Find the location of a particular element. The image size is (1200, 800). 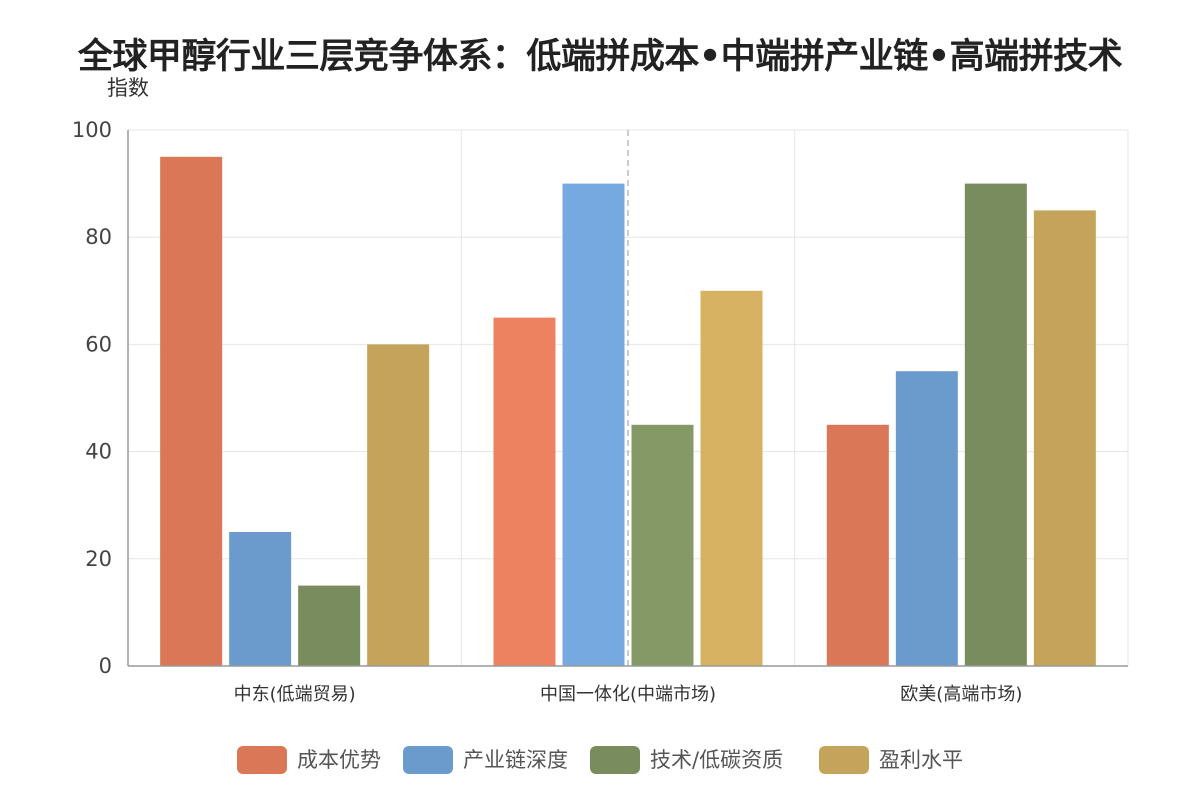

legend: 成本优势 产业链深度 技术/低碳资质 盈利水平 is located at coordinates (600, 760).